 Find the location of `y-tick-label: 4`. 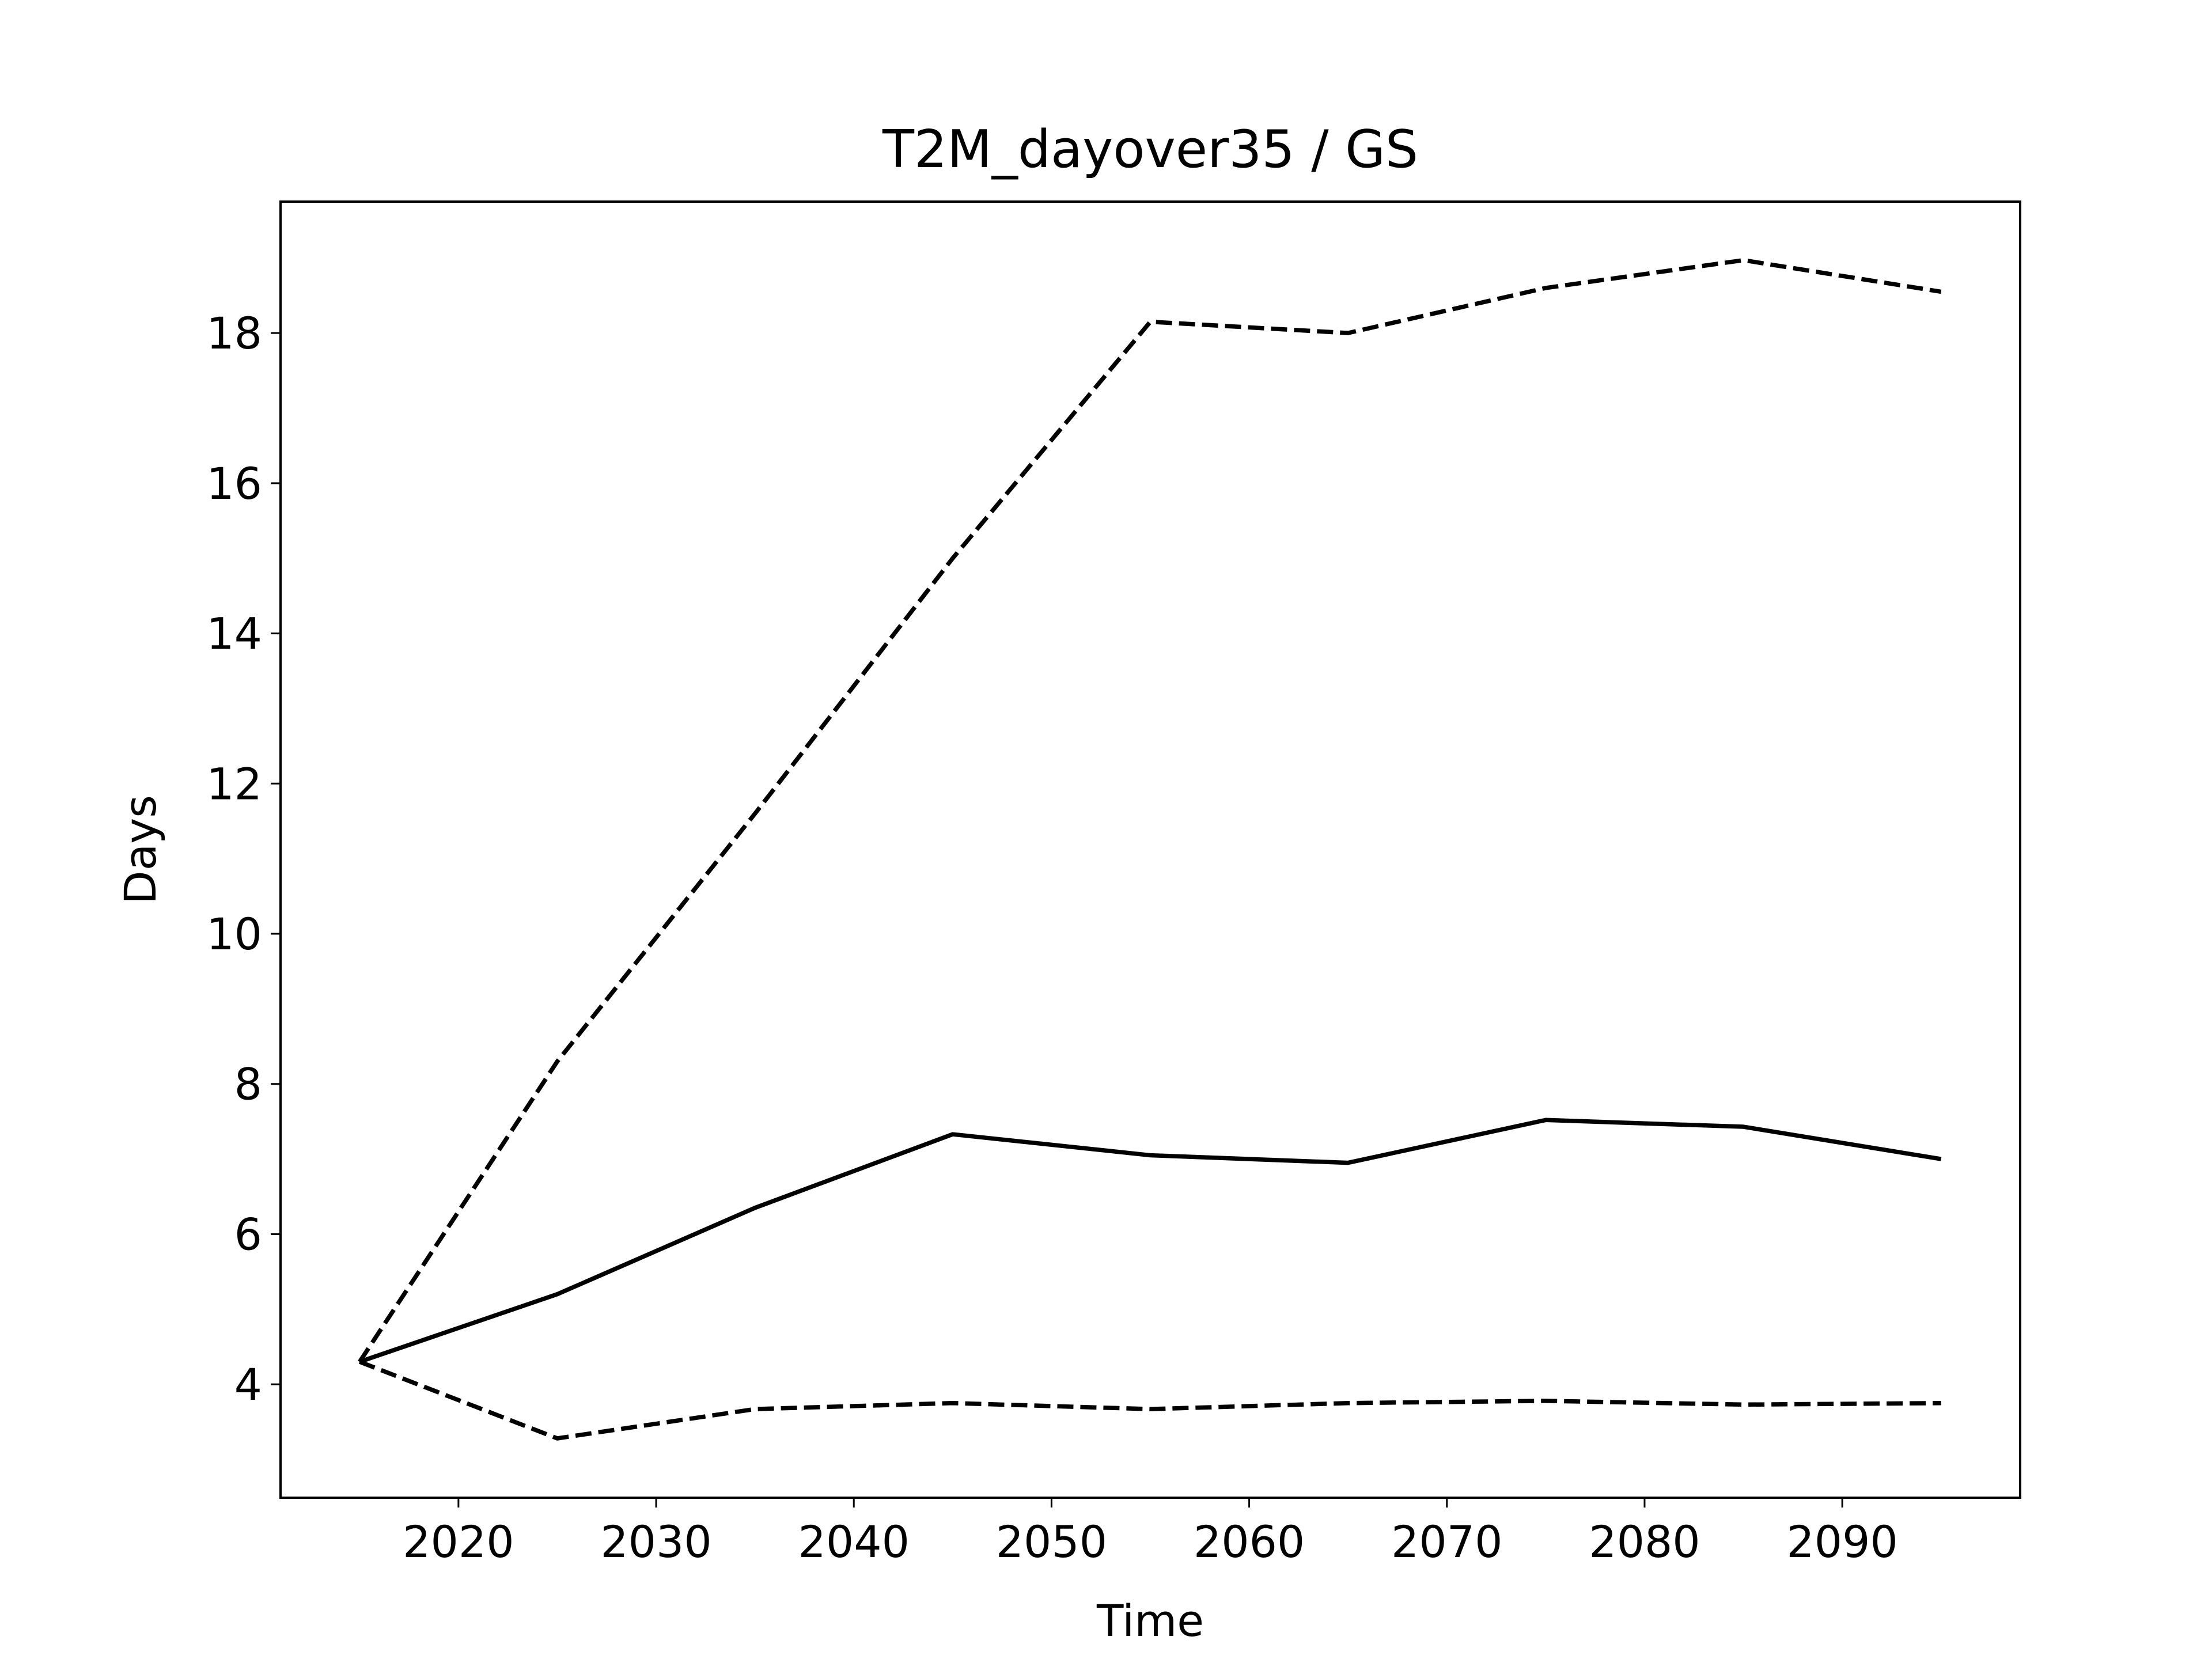

y-tick-label: 4 is located at coordinates (248, 1384).